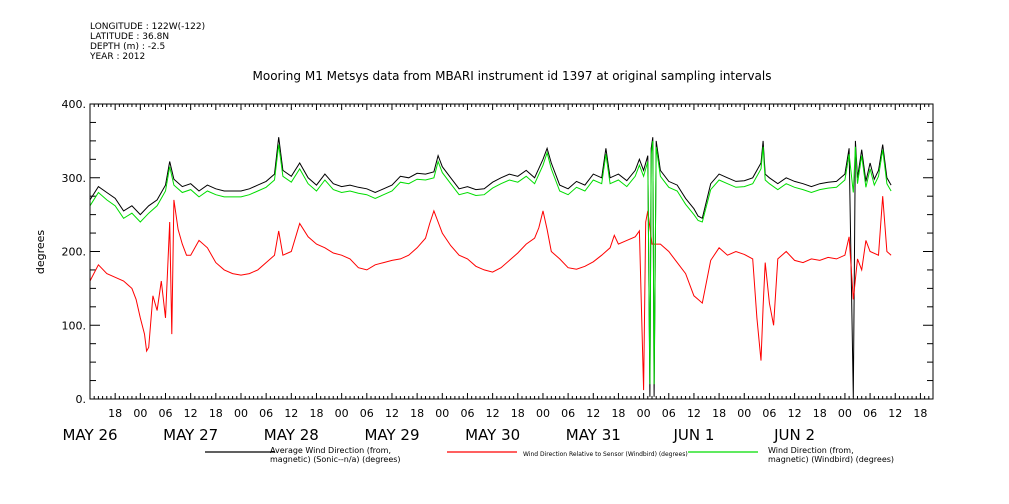  What do you see at coordinates (130, 37) in the screenshot?
I see `latitude-label: LATITUDE : 36.8N` at bounding box center [130, 37].